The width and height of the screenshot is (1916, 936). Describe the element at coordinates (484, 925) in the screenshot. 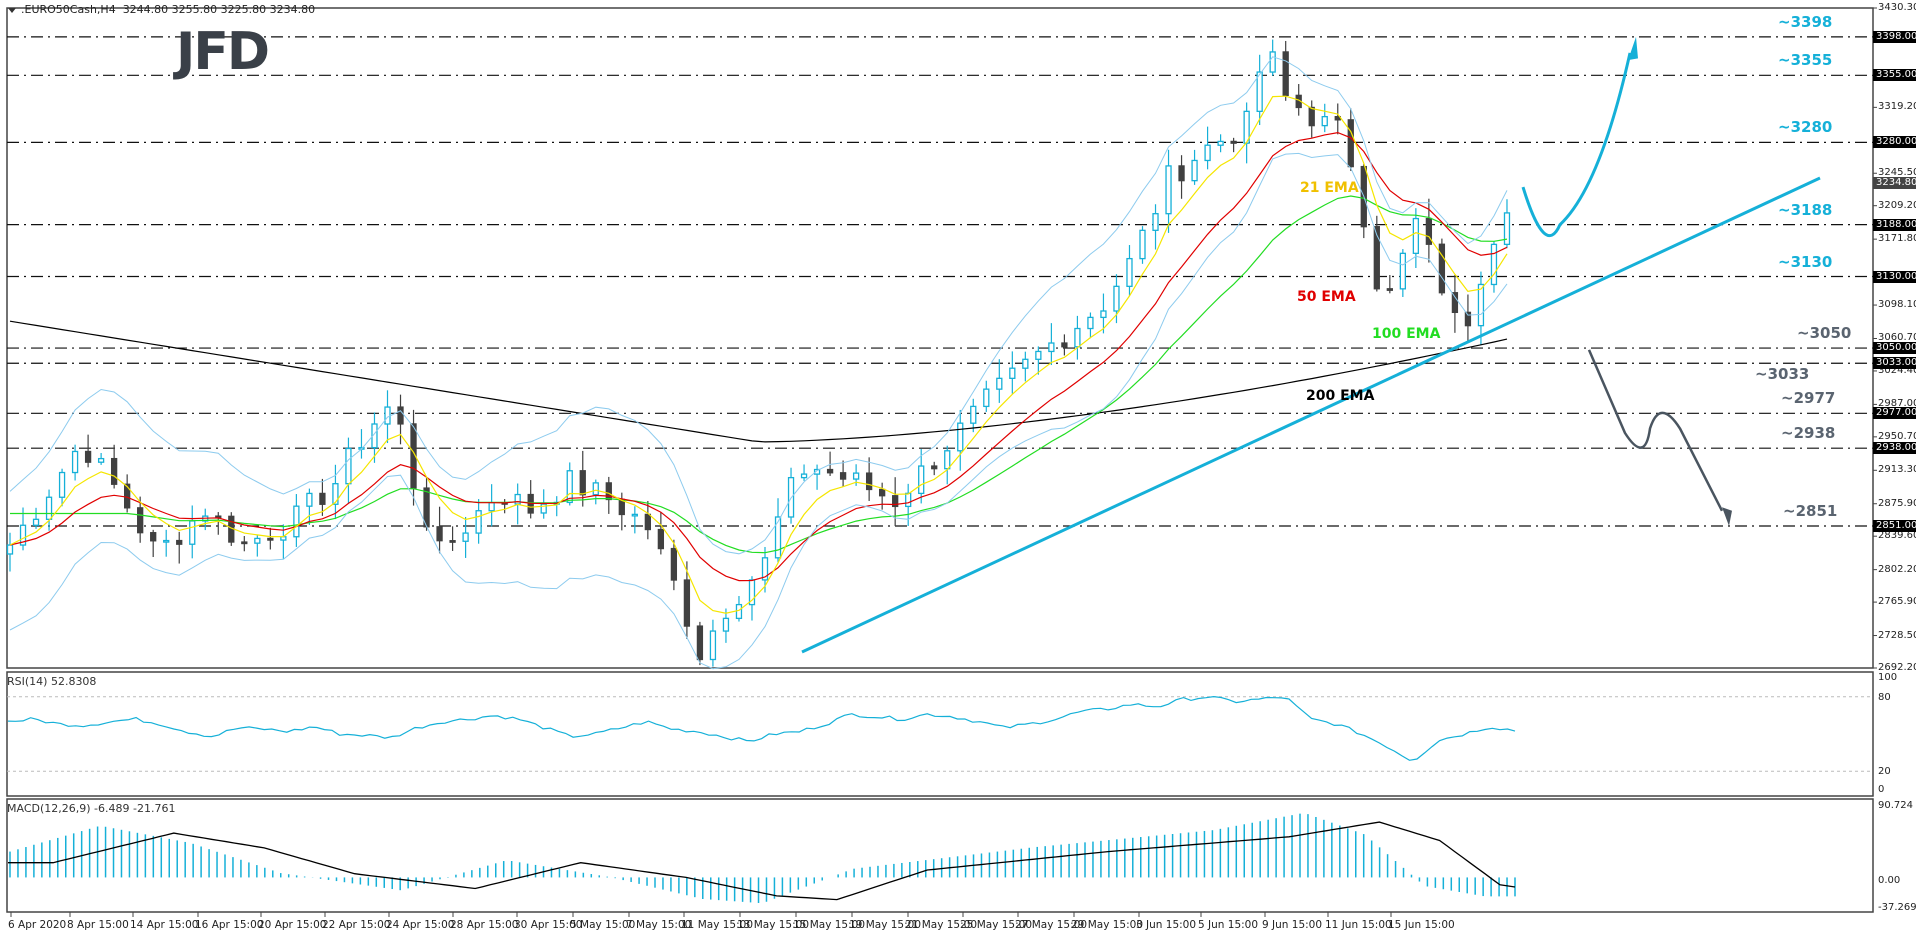

I see `time-axis-label: 28 Apr 15:00` at that location.